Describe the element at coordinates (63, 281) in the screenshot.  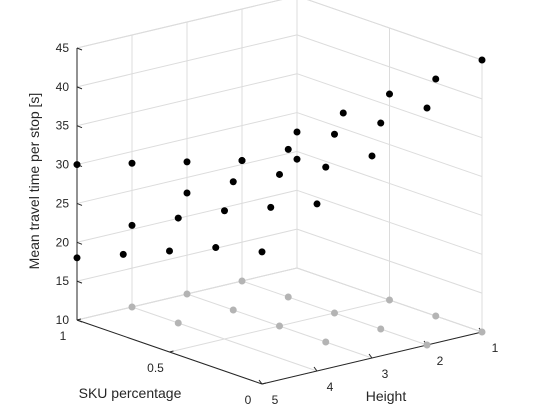
I see `z-tick-label: 15` at that location.